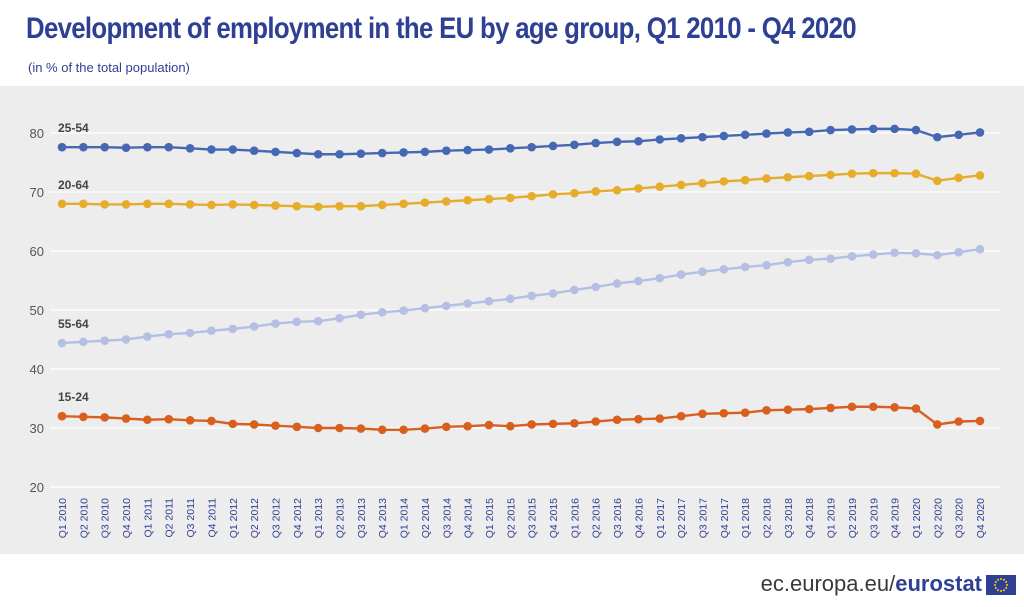 The height and width of the screenshot is (607, 1024). I want to click on x-tick-label: Q3 2020, so click(960, 518).